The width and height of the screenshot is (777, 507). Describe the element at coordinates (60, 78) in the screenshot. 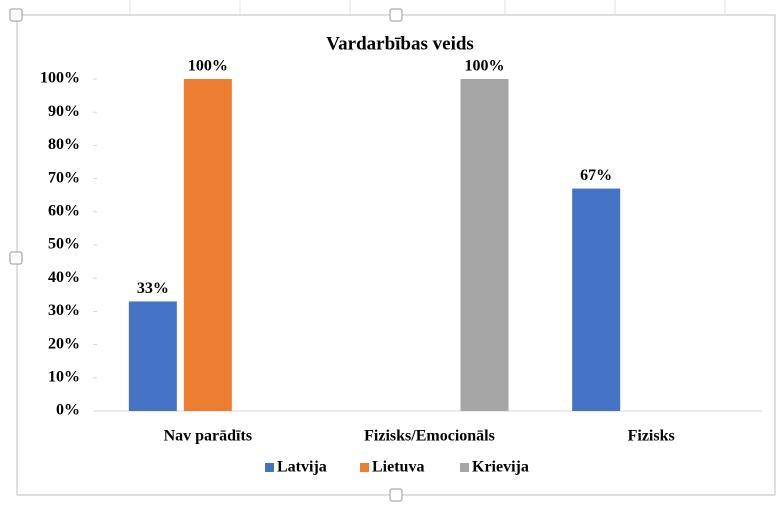

I see `y-tick-label: 100%` at that location.